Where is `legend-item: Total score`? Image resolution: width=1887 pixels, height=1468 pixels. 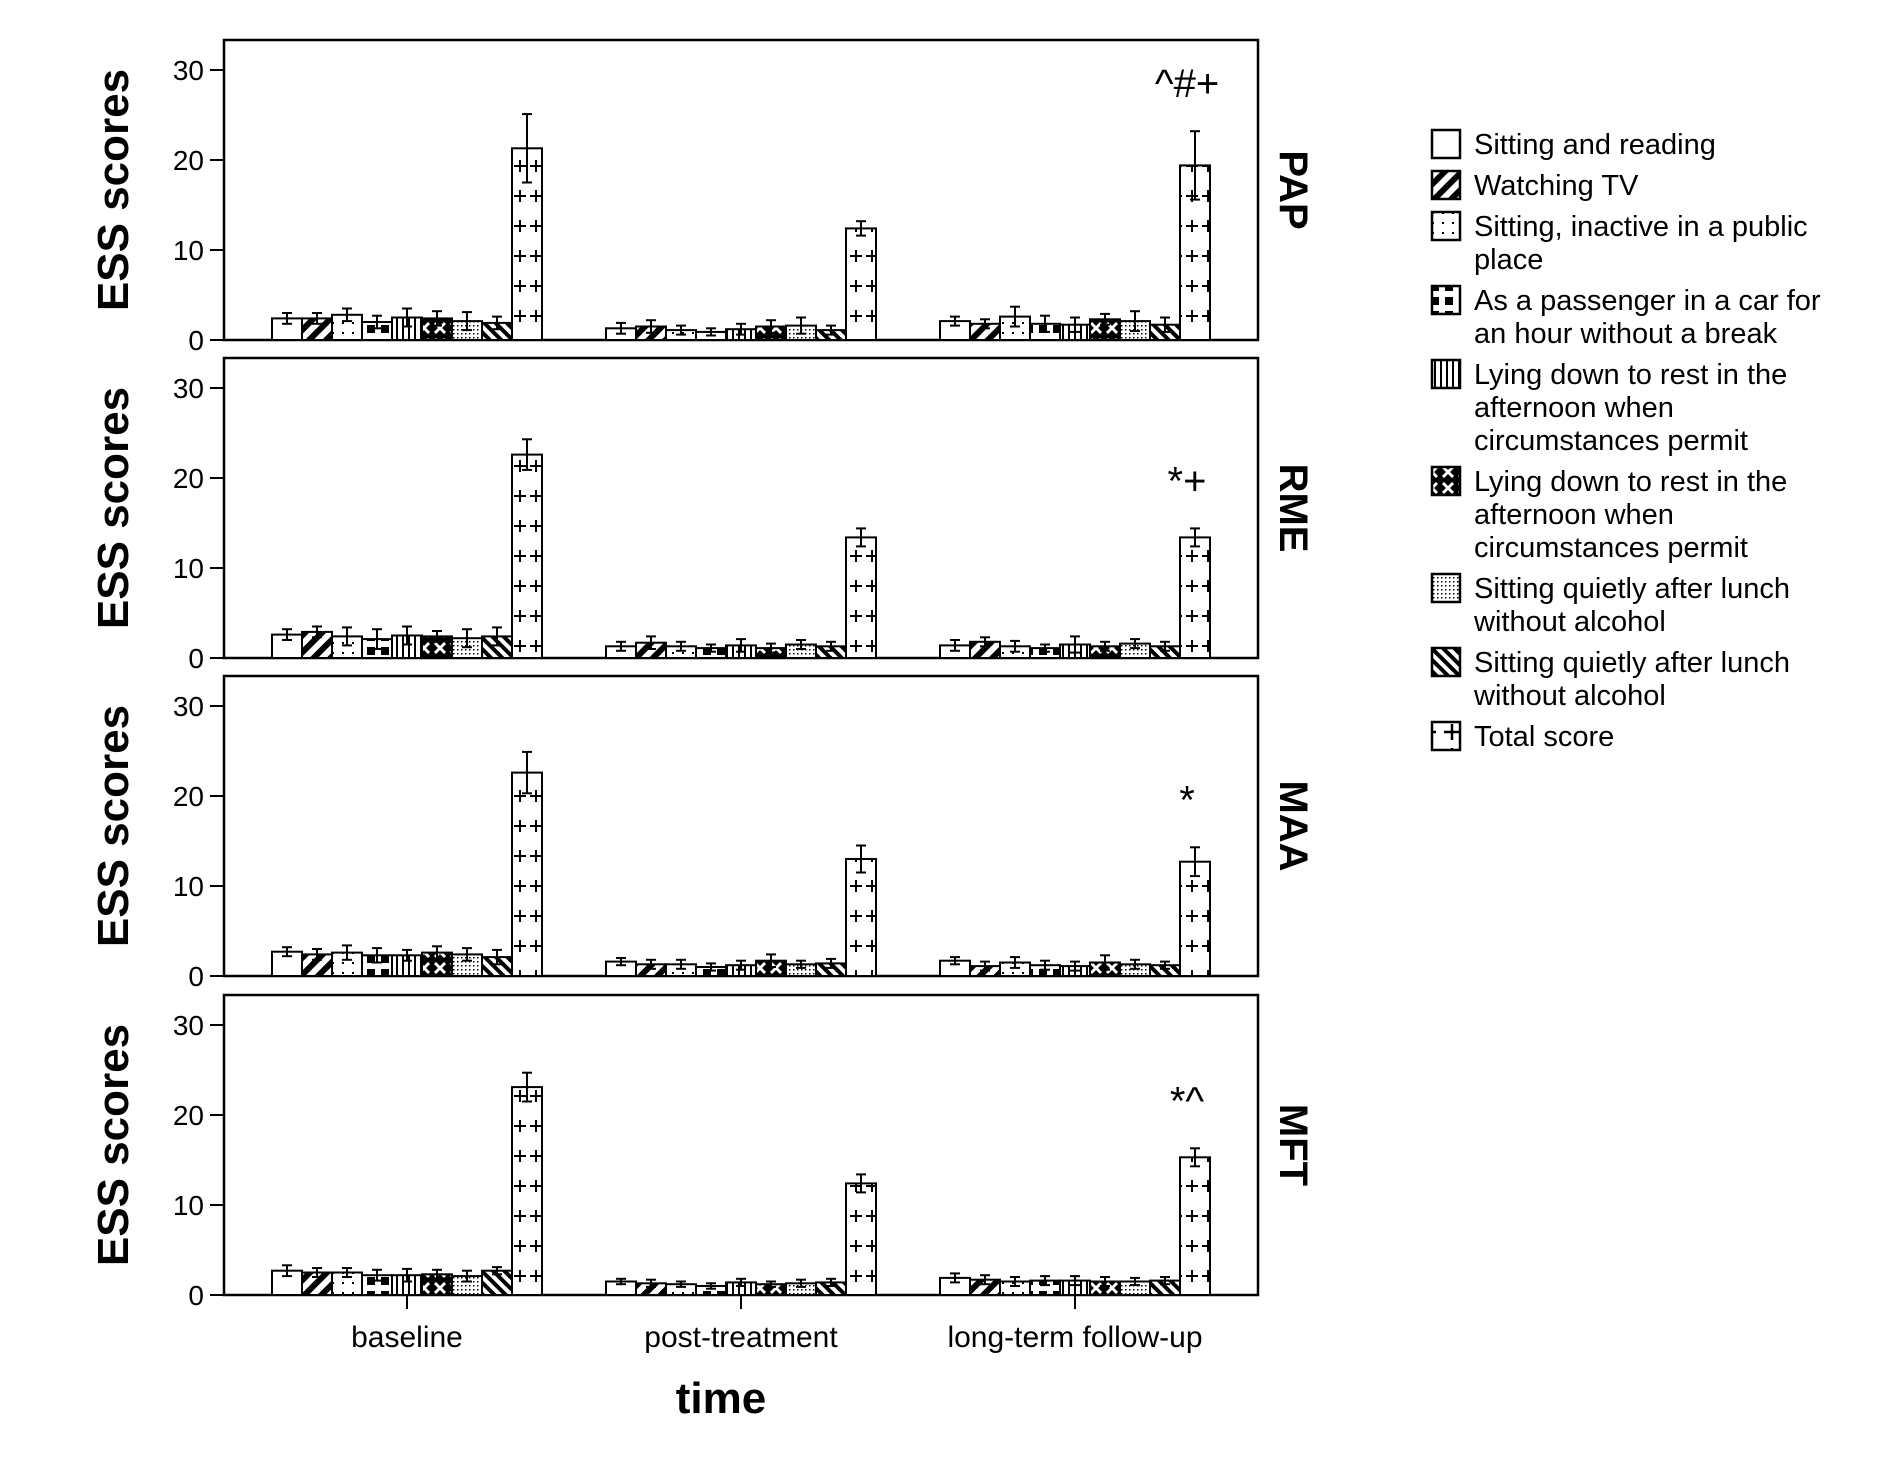
legend-item: Total score is located at coordinates (1522, 736).